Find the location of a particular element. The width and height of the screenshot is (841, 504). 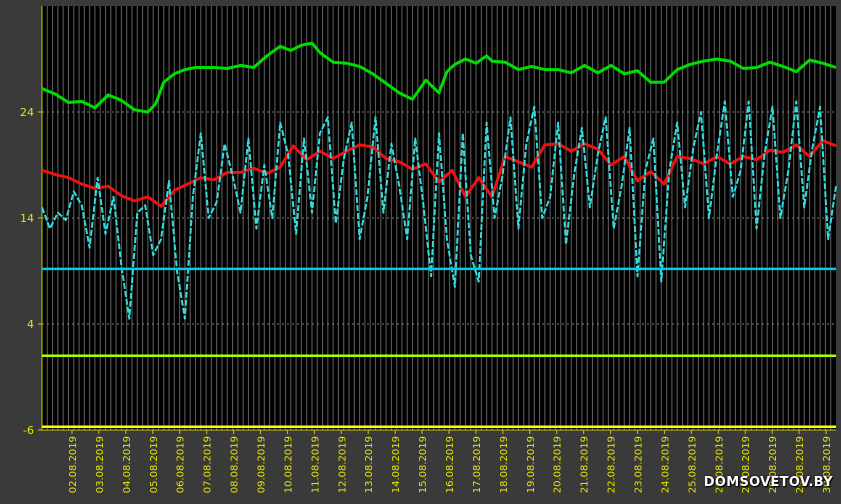

watermark-text: DOMSOVETOV.BY is located at coordinates (768, 482).